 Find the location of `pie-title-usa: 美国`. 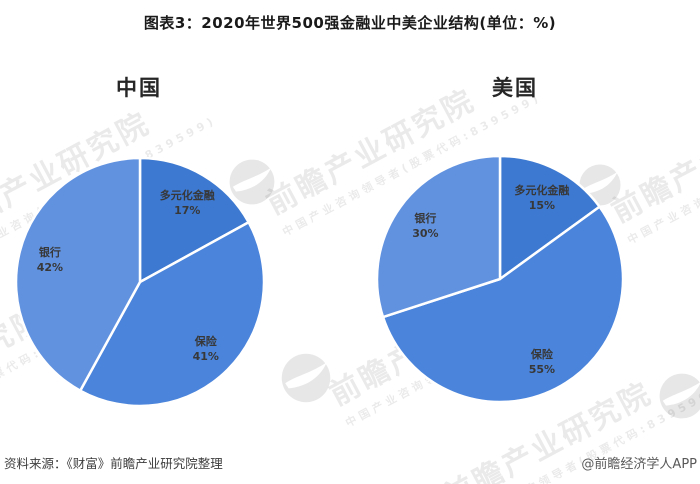

pie-title-usa: 美国 is located at coordinates (515, 88).